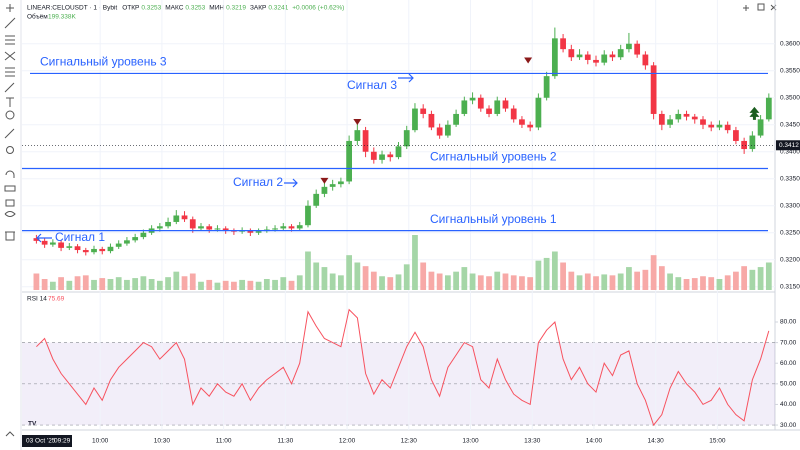  Describe the element at coordinates (10, 174) in the screenshot. I see `magnet-tool` at that location.